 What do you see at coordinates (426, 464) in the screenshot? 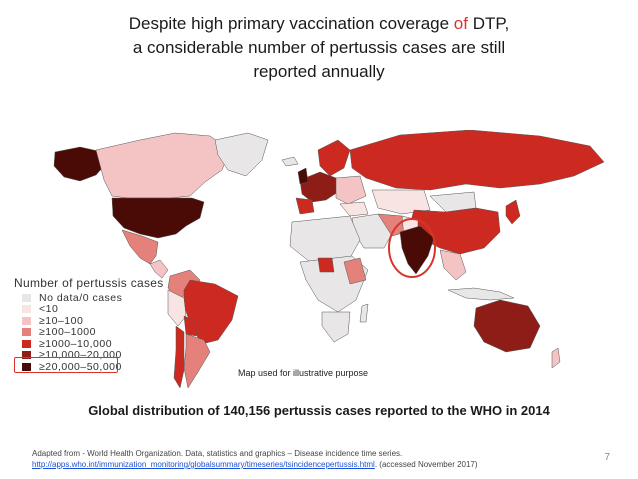
I see `source-suffix: . (accessed November 2017)` at bounding box center [426, 464].